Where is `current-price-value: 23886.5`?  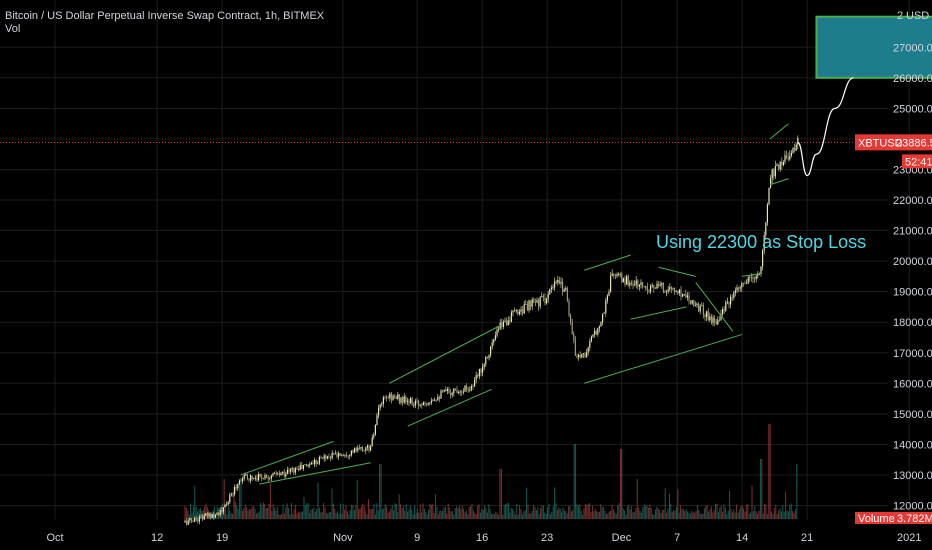 current-price-value: 23886.5 is located at coordinates (914, 143).